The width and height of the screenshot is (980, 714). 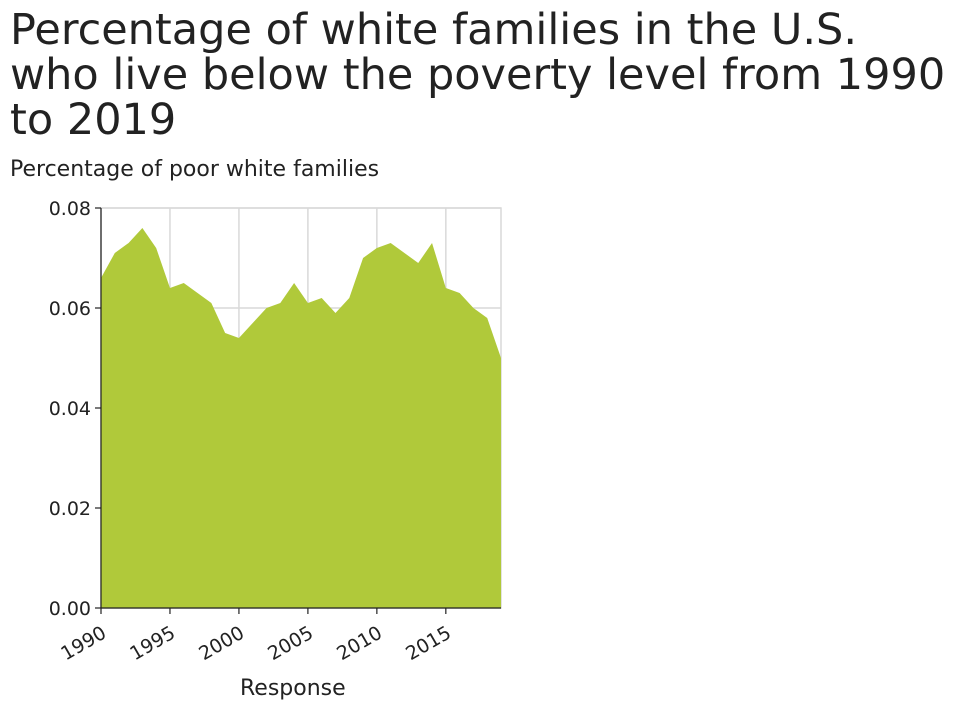 I want to click on y-tick-label: 0.04, so click(x=70, y=409).